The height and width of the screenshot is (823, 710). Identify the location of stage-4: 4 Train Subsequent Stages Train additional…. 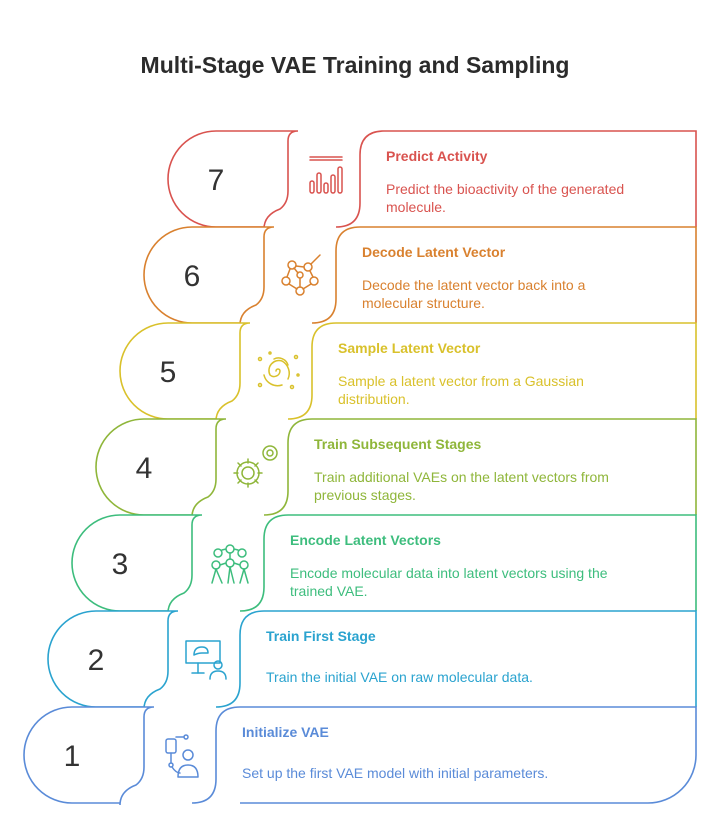
(396, 468).